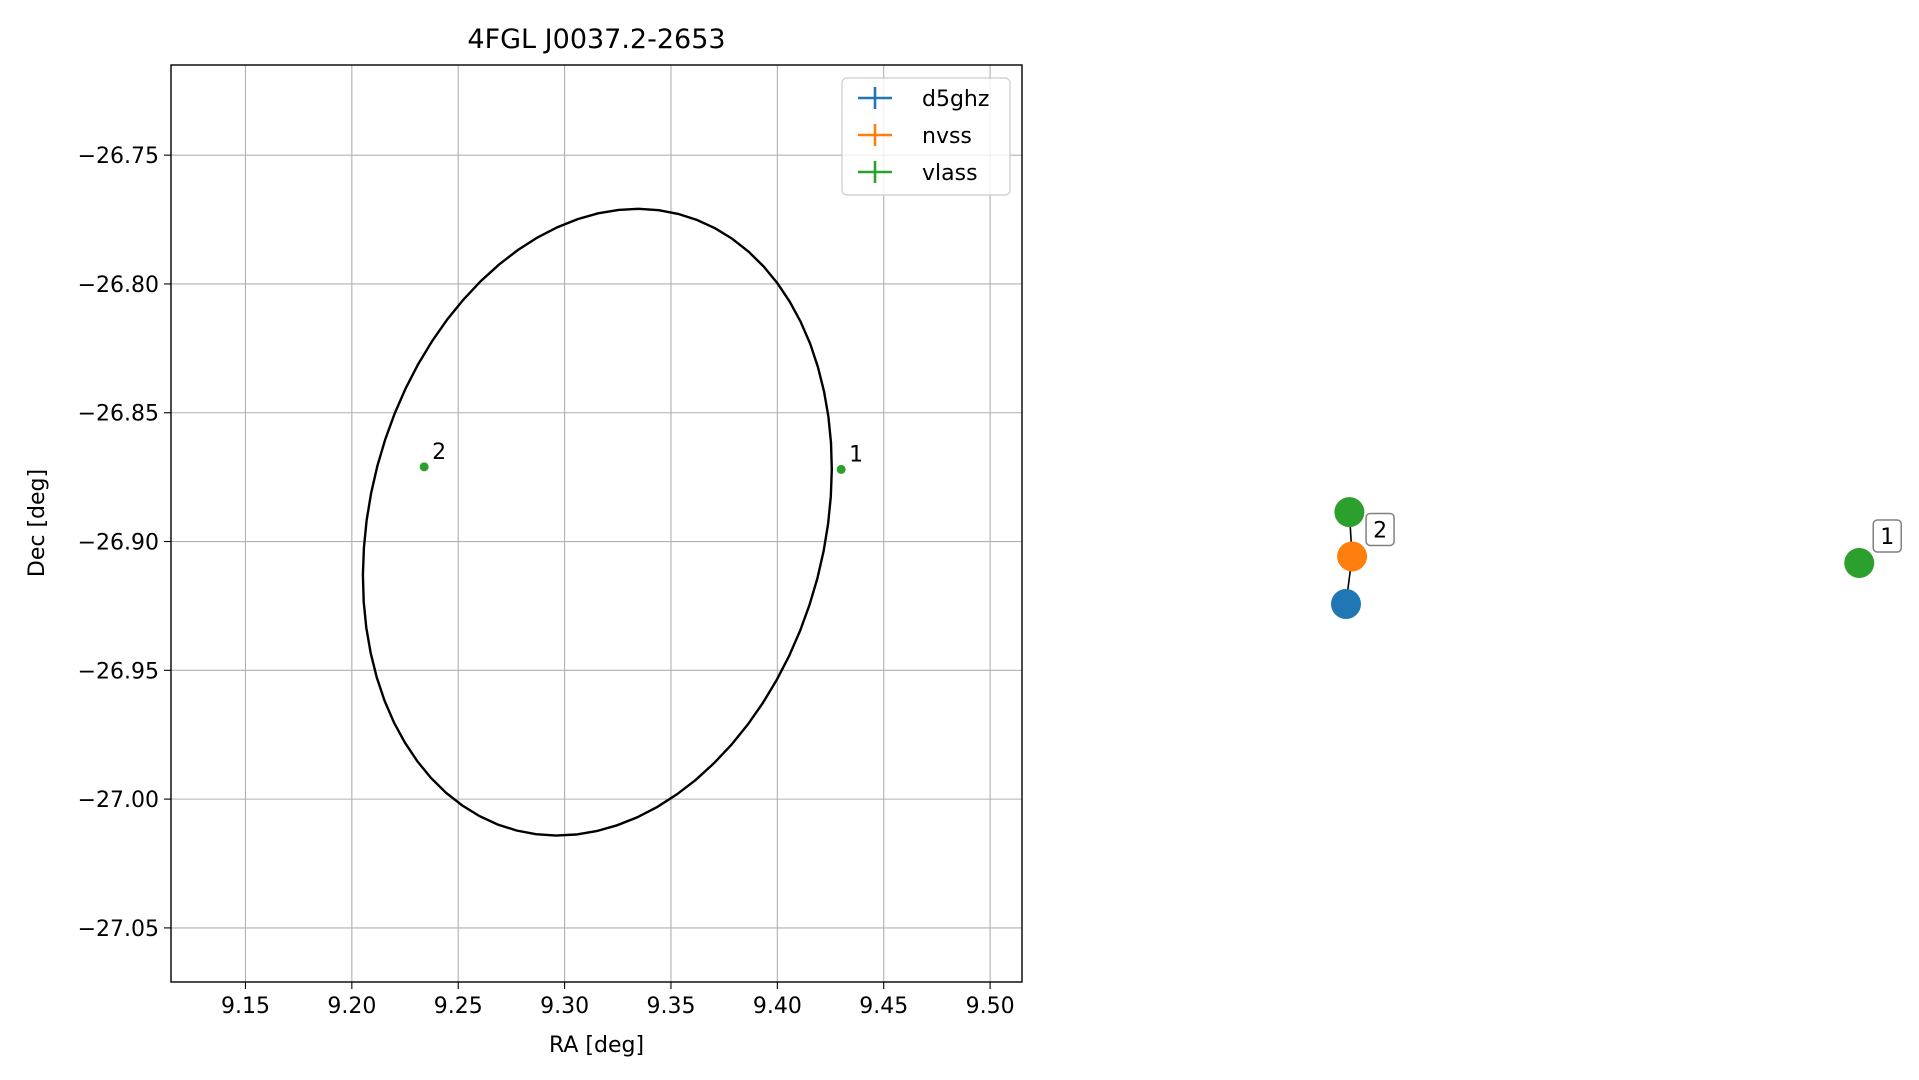 The image size is (1919, 1080). I want to click on graph-node-label: 1, so click(1887, 537).